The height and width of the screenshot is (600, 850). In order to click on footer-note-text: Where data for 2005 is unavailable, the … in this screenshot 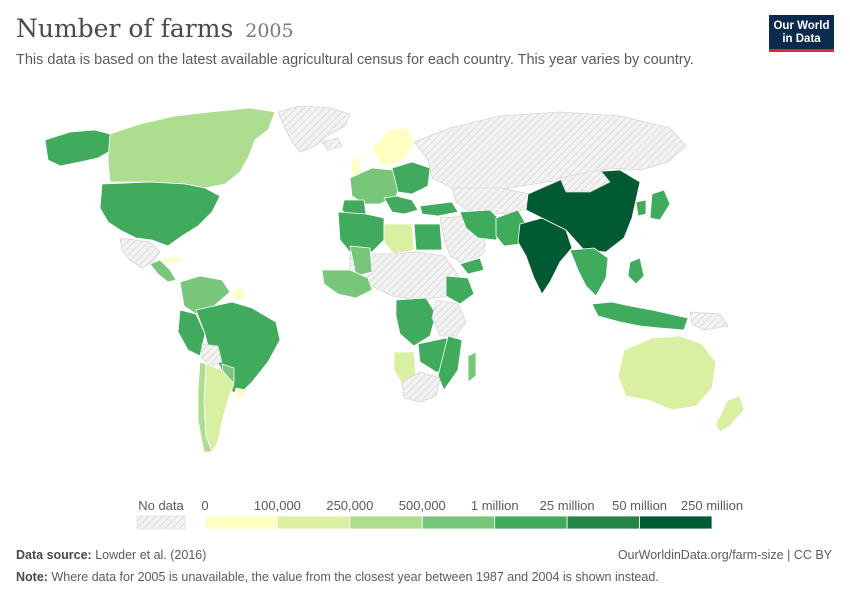, I will do `click(355, 577)`.